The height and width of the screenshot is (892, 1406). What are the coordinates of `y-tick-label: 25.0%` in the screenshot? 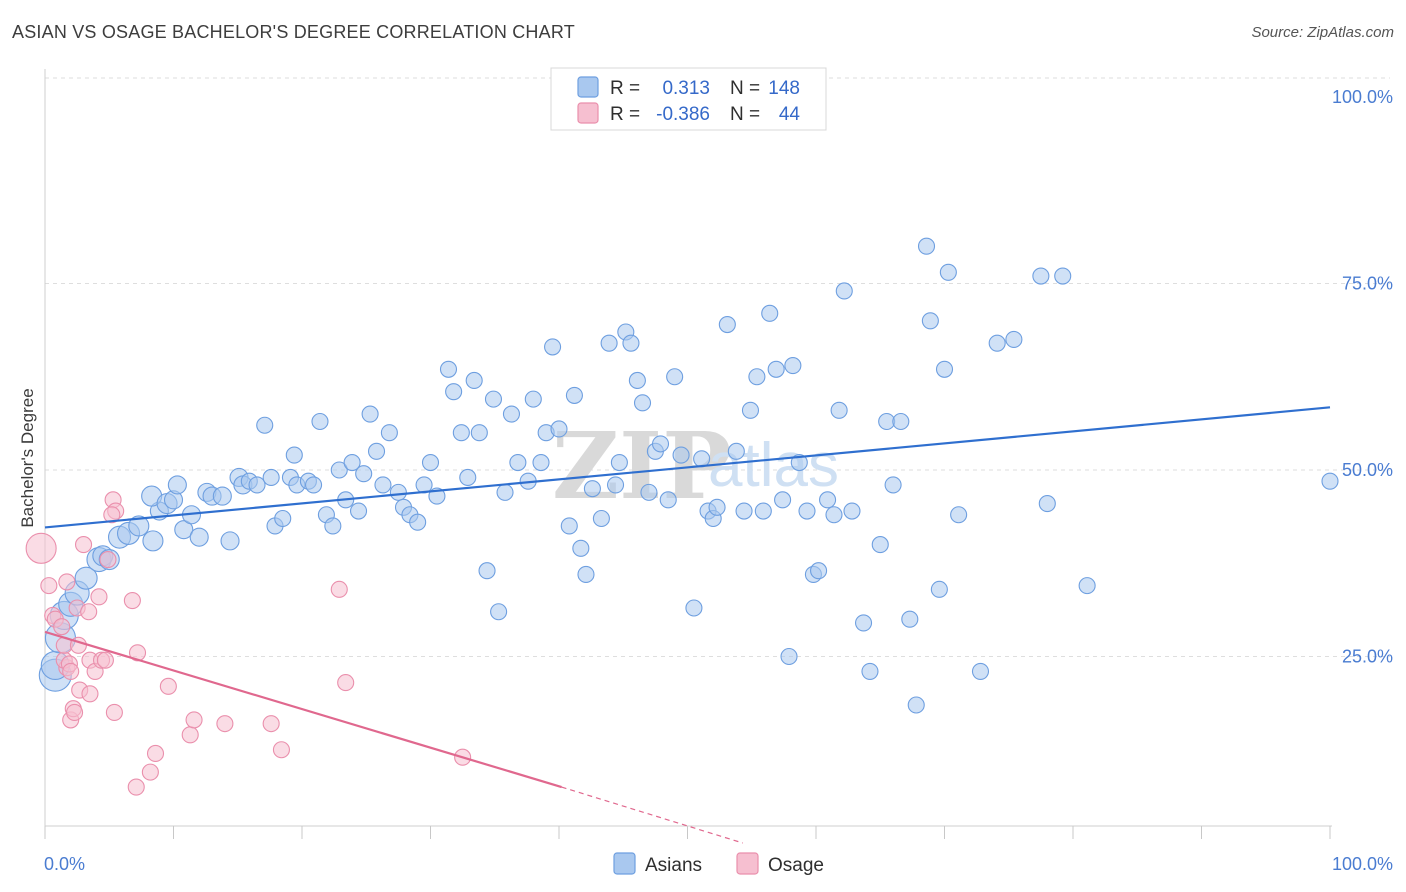 It's located at (1367, 657).